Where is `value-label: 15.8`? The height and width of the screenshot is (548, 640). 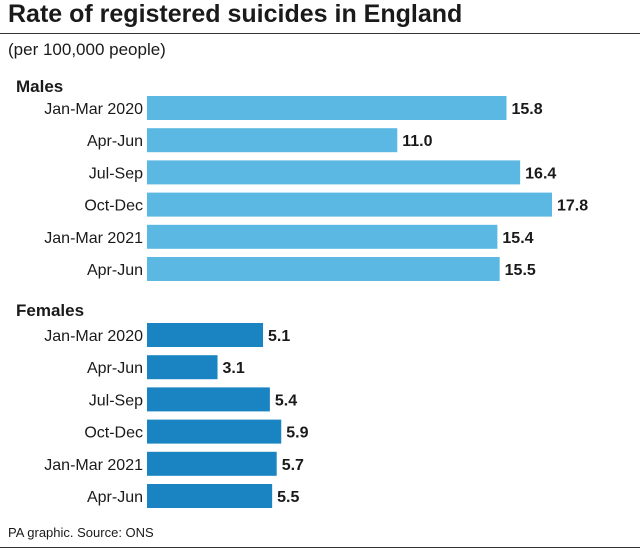 value-label: 15.8 is located at coordinates (526, 109).